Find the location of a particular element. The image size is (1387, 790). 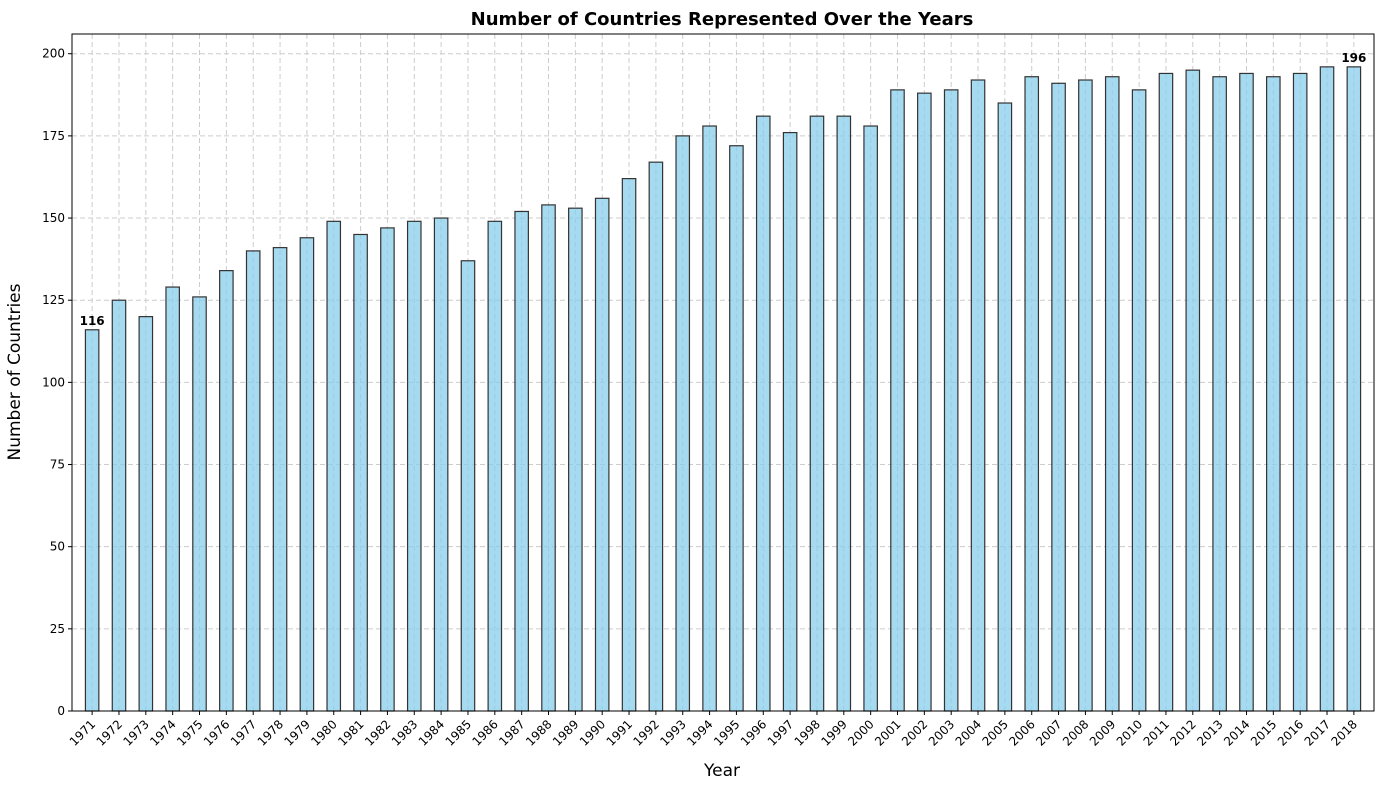

bar-2001 is located at coordinates (897, 400).